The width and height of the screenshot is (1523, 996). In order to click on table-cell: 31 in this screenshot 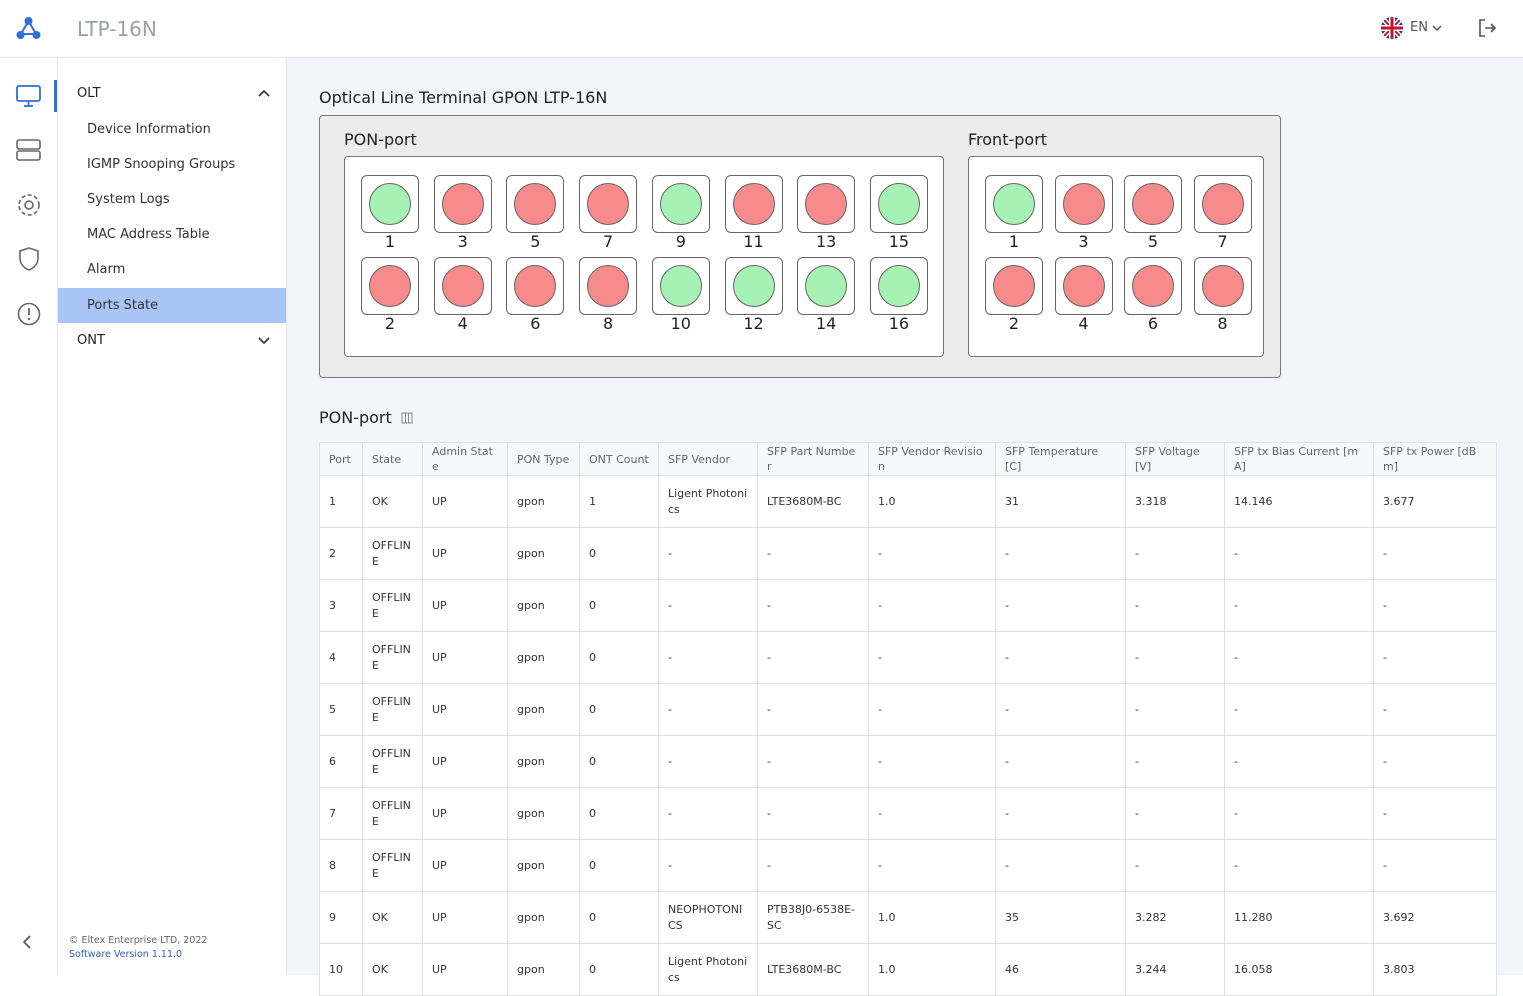, I will do `click(1060, 501)`.